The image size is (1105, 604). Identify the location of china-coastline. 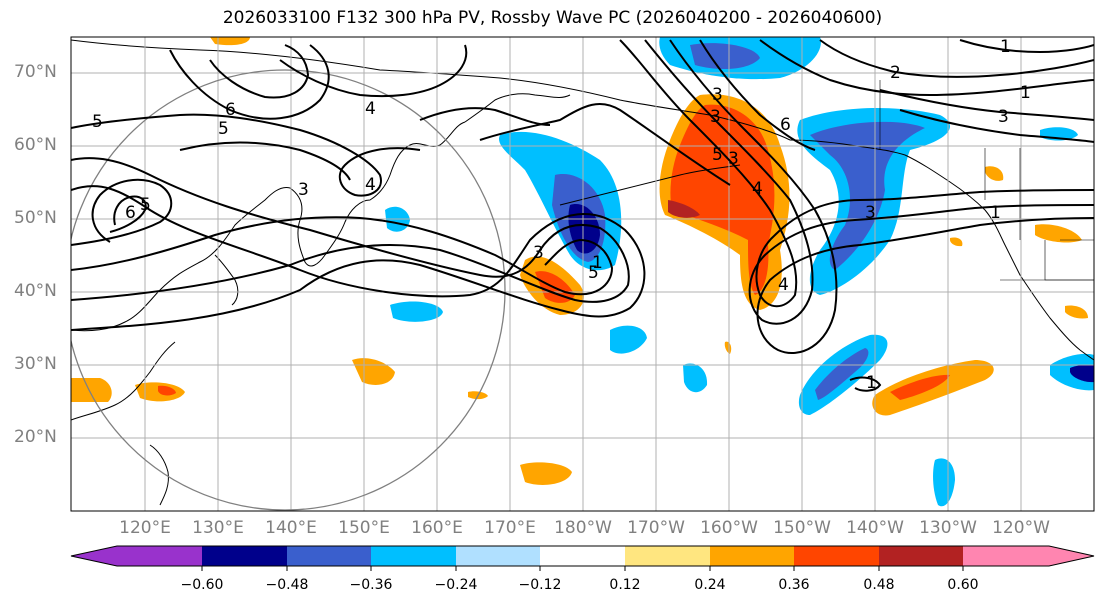
(123, 381).